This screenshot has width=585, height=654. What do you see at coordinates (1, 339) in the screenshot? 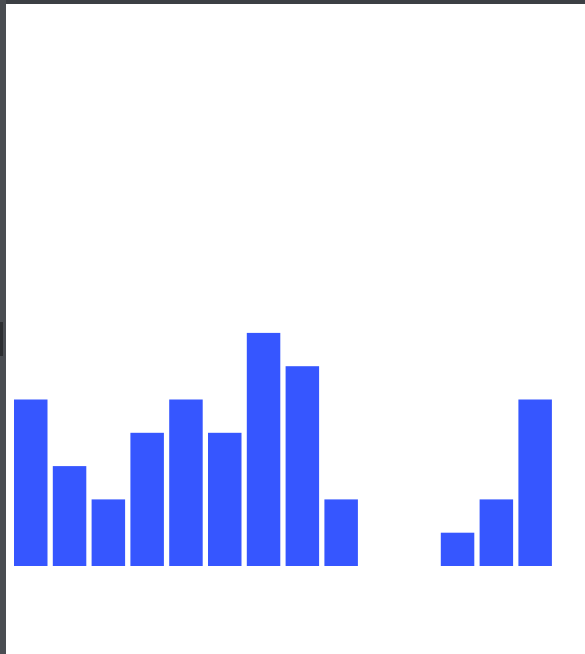
I see `window-left-resize-handle` at bounding box center [1, 339].